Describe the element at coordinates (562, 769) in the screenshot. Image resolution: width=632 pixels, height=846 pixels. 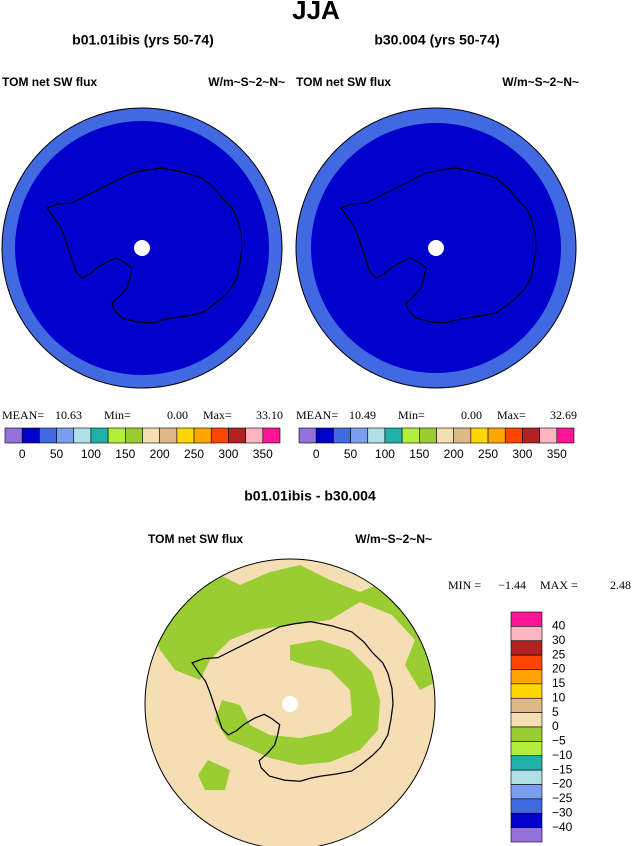
I see `colorbar-label: −15` at that location.